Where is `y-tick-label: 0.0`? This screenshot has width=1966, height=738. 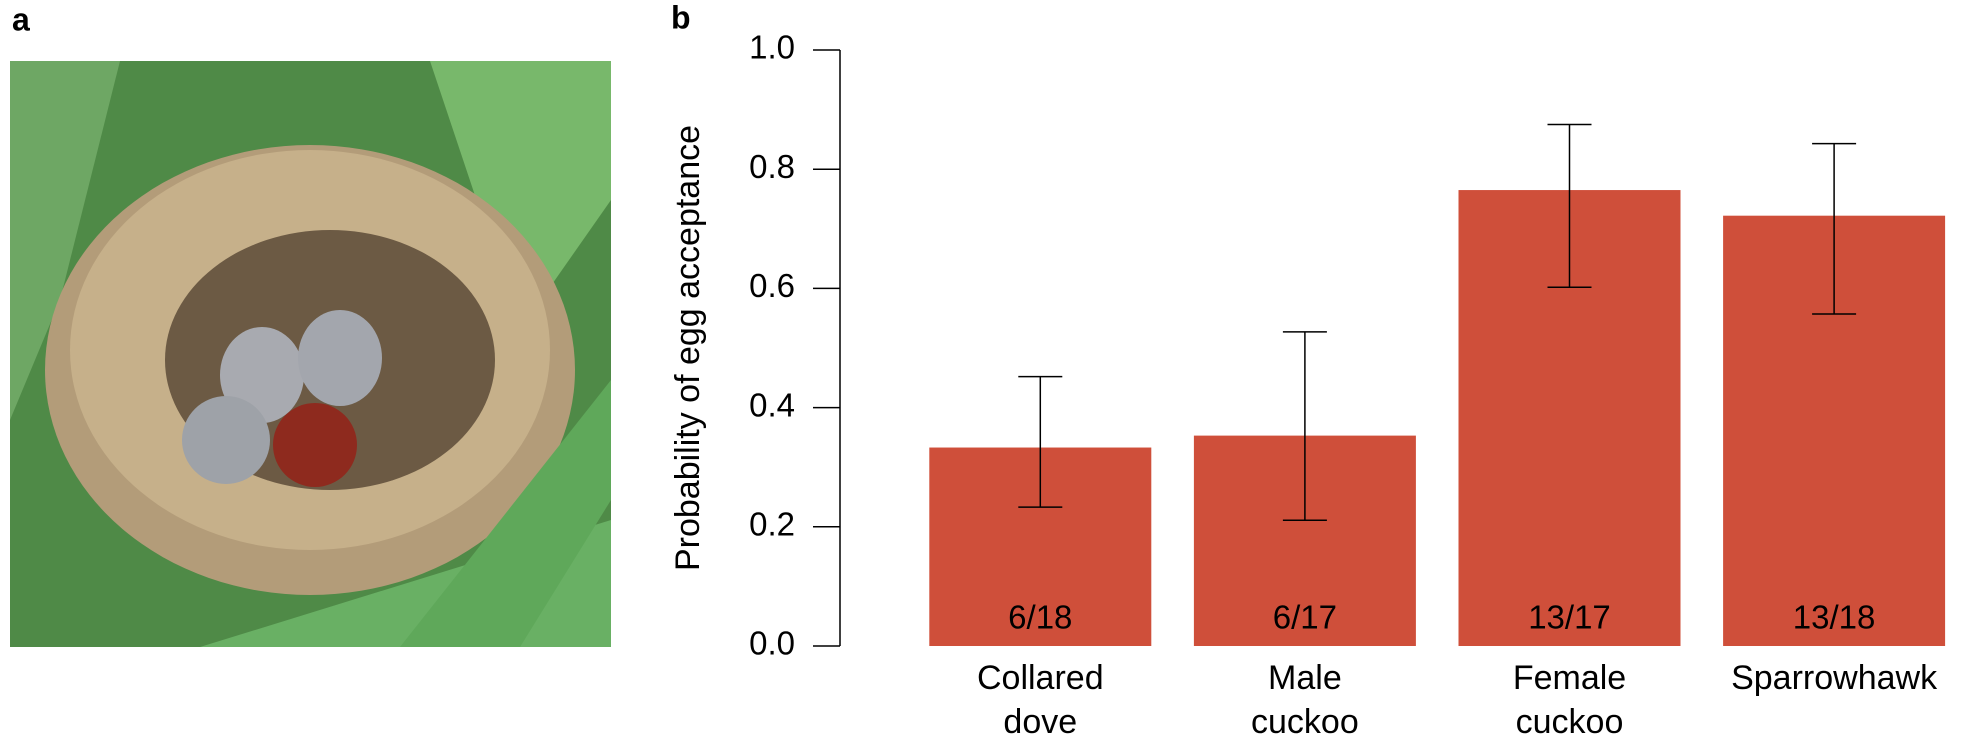
y-tick-label: 0.0 is located at coordinates (772, 643).